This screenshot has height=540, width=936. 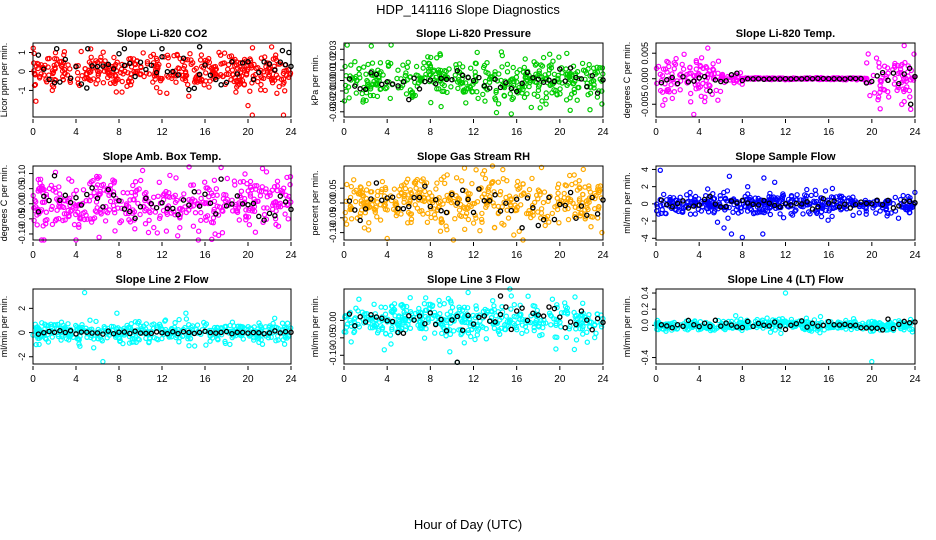 What do you see at coordinates (22, 189) in the screenshot?
I see `y-tick-label: 0.05` at bounding box center [22, 189].